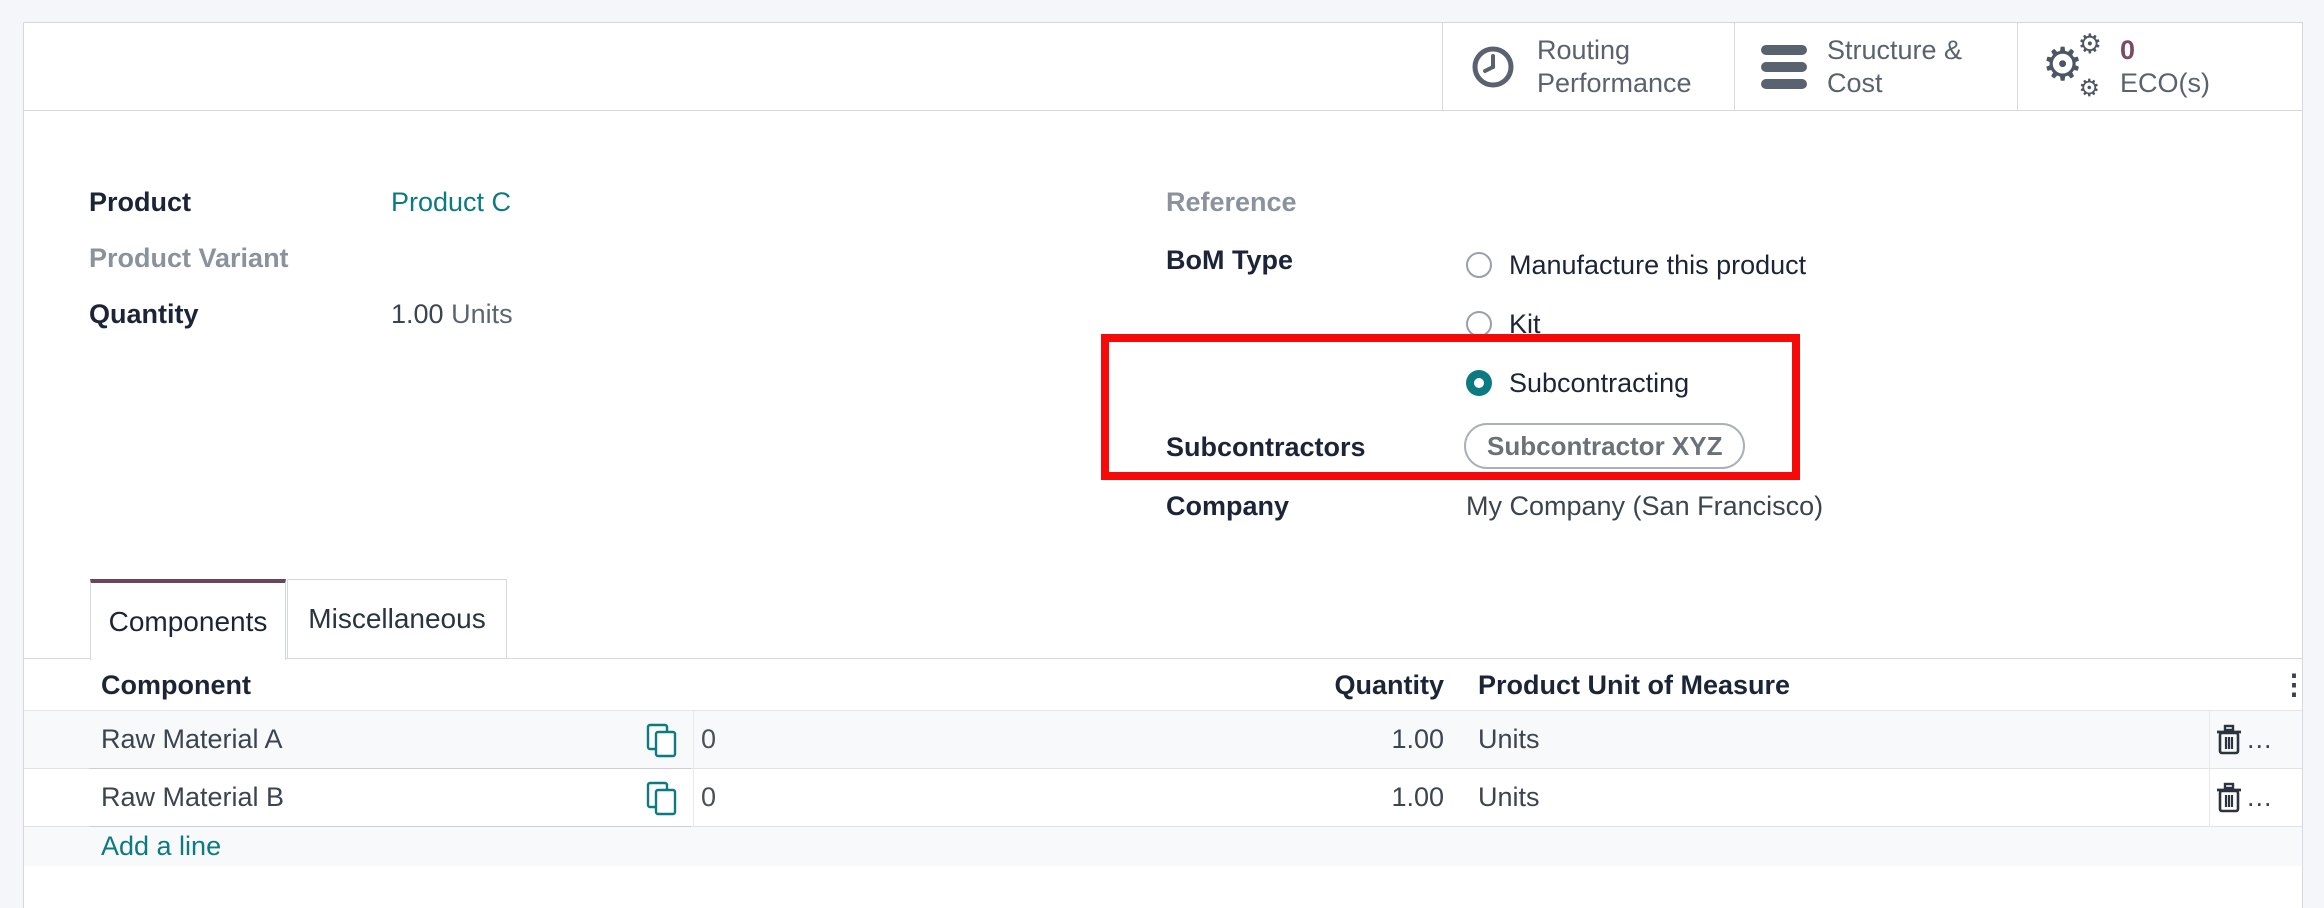 This screenshot has width=2324, height=908. I want to click on reference-label: Reference, so click(1231, 202).